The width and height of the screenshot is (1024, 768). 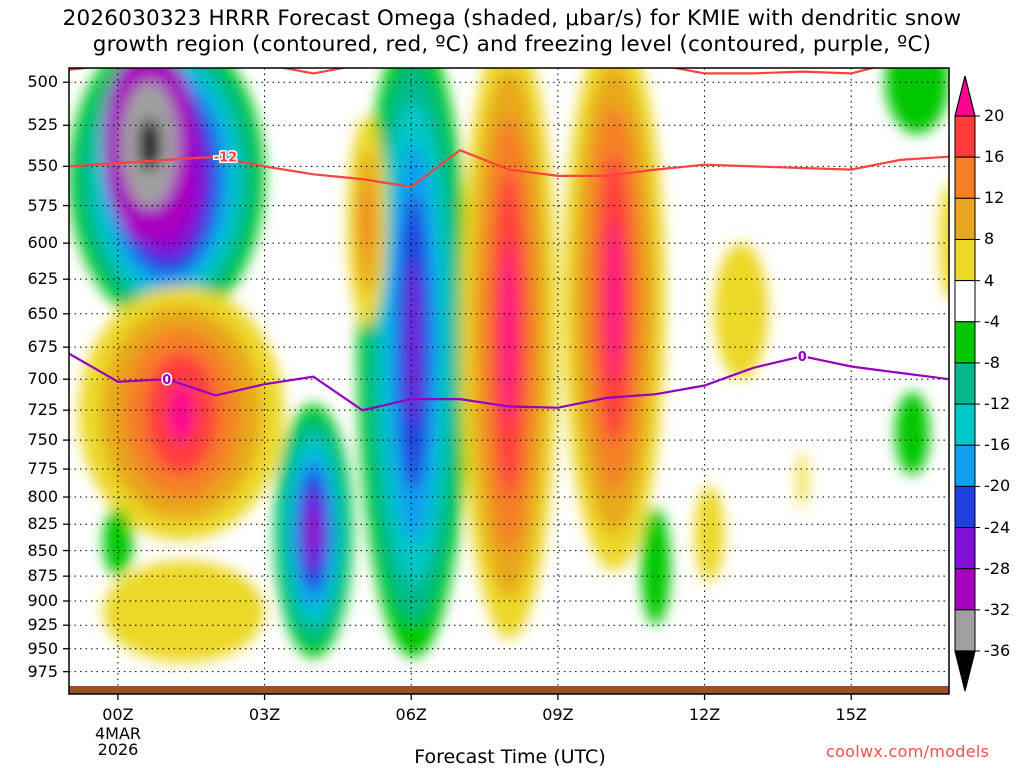 I want to click on sinking-blob-12z, so click(x=709, y=533).